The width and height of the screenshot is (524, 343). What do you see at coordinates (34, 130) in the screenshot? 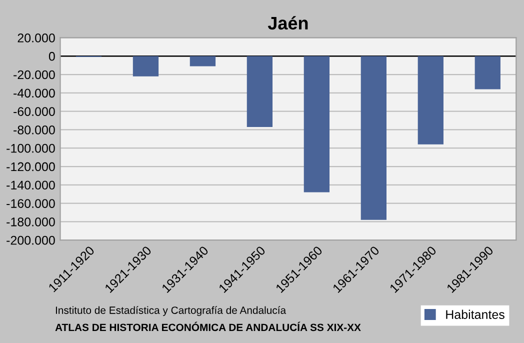
I see `y-tick-label: -80.000` at bounding box center [34, 130].